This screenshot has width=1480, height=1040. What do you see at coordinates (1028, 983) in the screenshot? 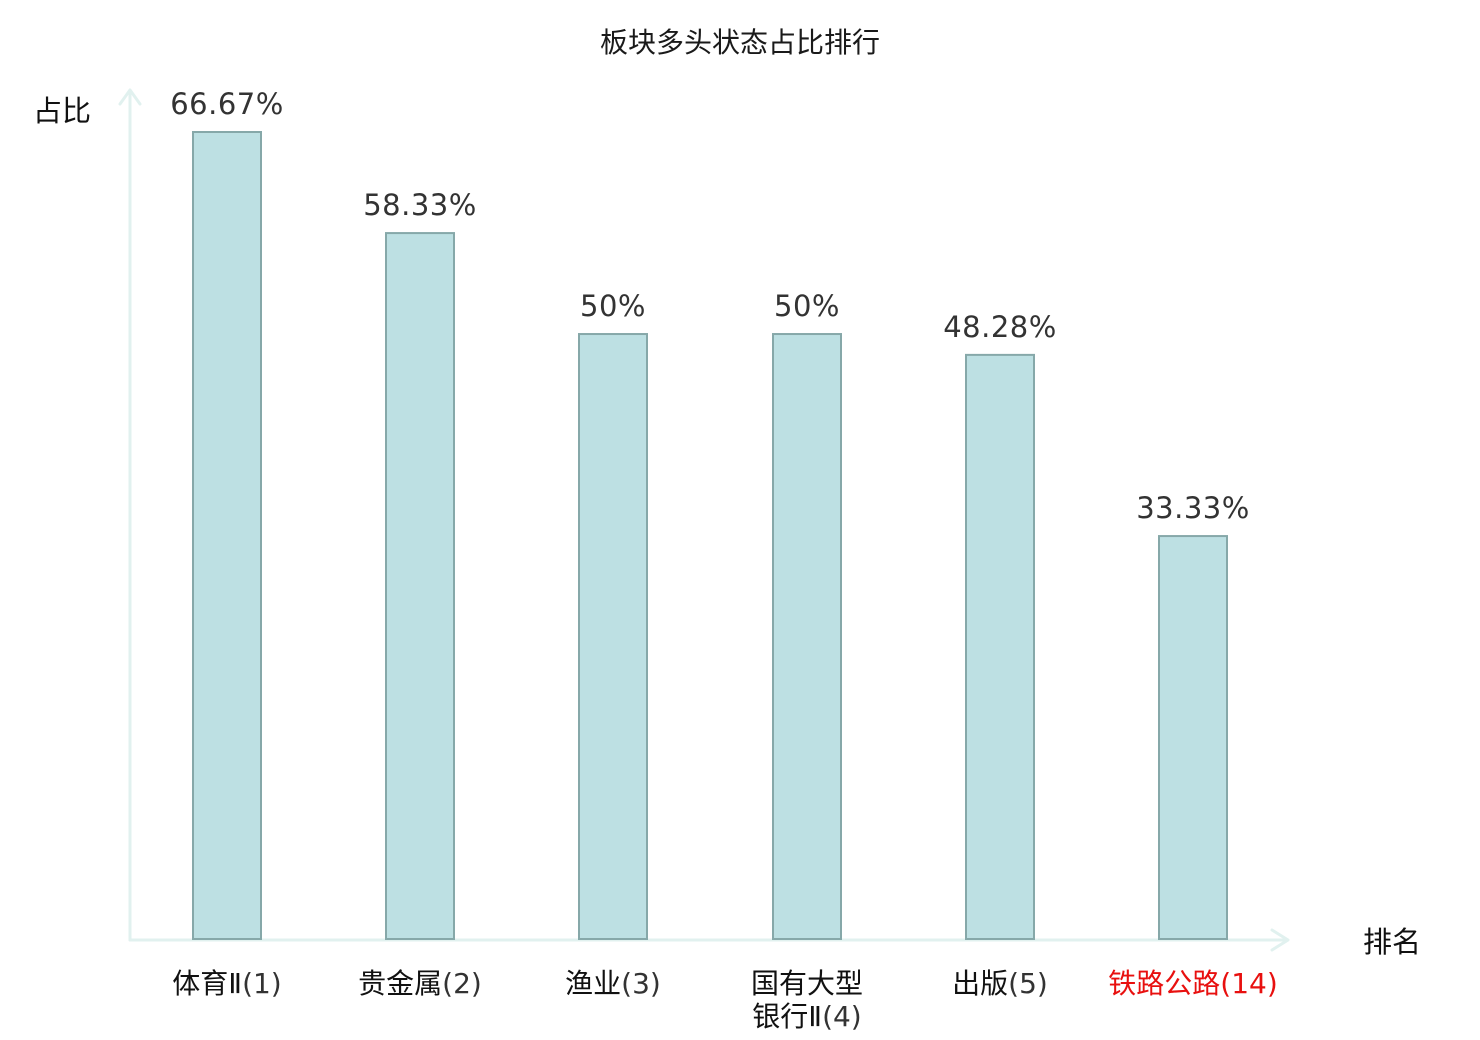
I see `category-rank: (5)` at bounding box center [1028, 983].